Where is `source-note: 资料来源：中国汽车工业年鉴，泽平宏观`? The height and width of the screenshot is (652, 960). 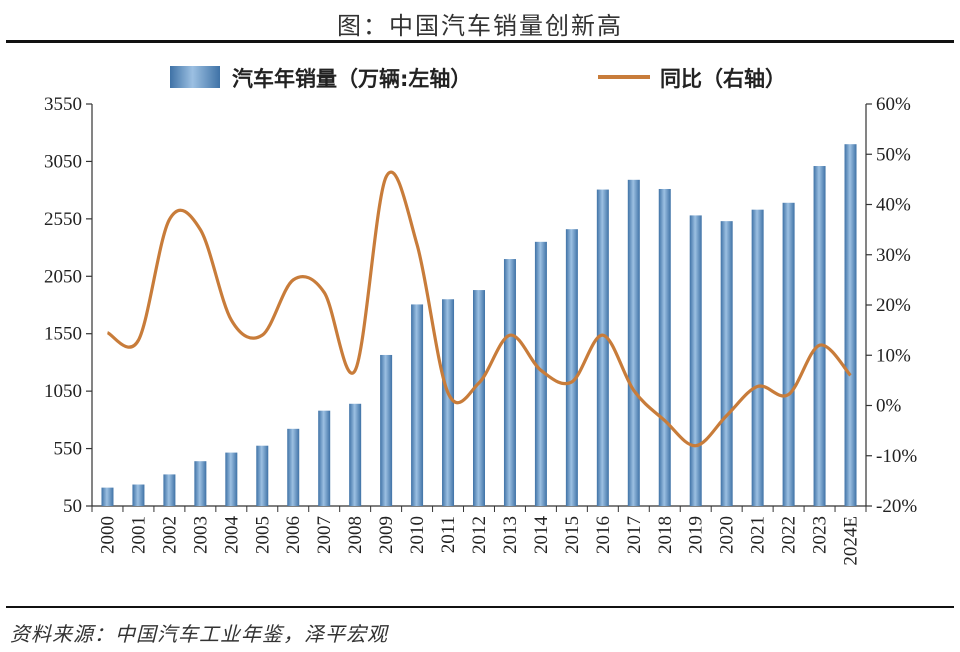
source-note: 资料来源：中国汽车工业年鉴，泽平宏观 is located at coordinates (199, 634).